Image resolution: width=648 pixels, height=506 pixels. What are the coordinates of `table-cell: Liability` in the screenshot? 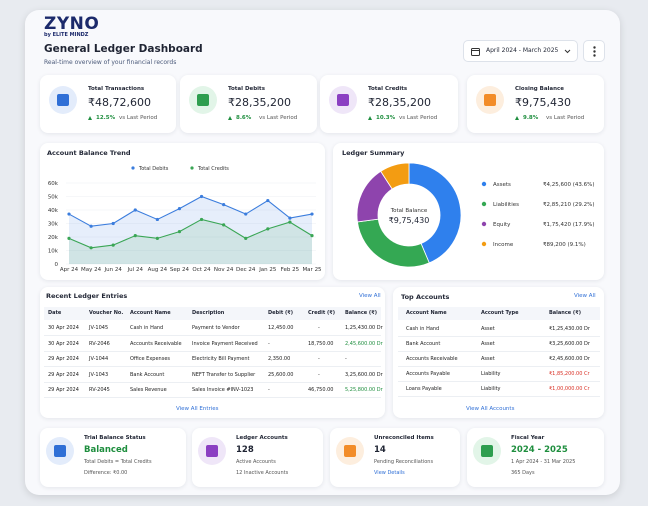 It's located at (491, 389).